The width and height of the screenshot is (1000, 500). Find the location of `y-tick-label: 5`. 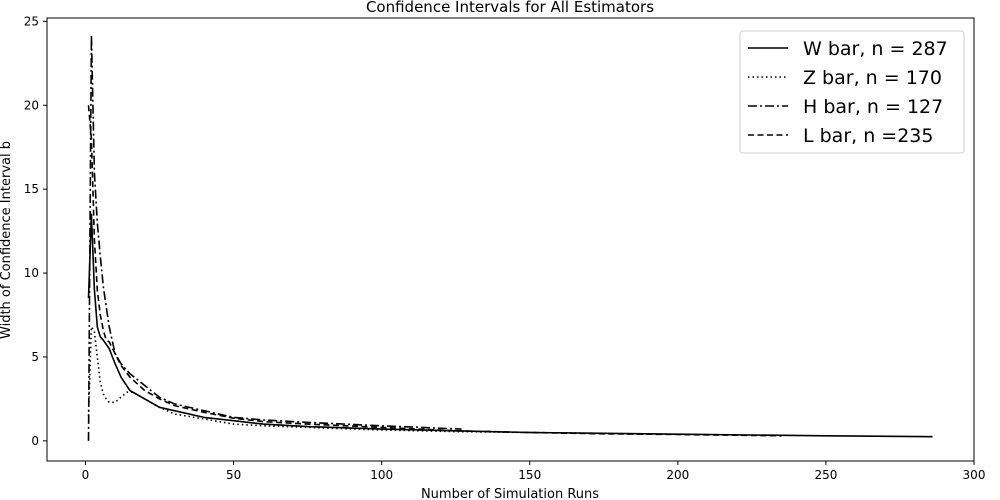

y-tick-label: 5 is located at coordinates (35, 357).